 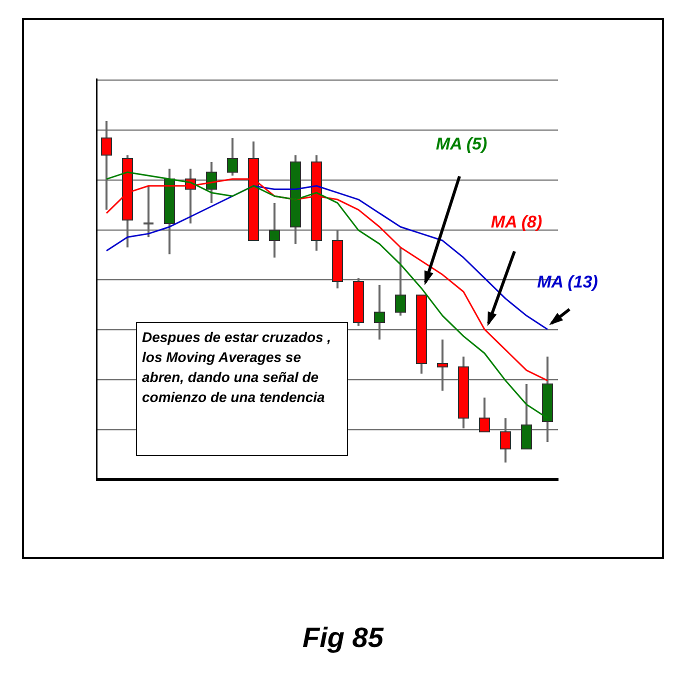 I want to click on series-label: MA (13), so click(x=567, y=282).